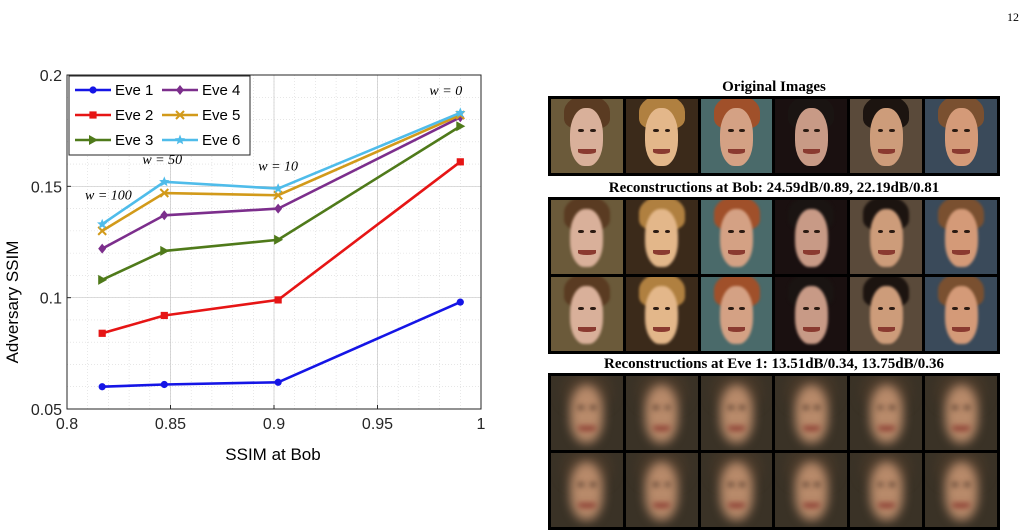 This screenshot has height=530, width=1031. I want to click on eve-reconstructions-block, so click(774, 451).